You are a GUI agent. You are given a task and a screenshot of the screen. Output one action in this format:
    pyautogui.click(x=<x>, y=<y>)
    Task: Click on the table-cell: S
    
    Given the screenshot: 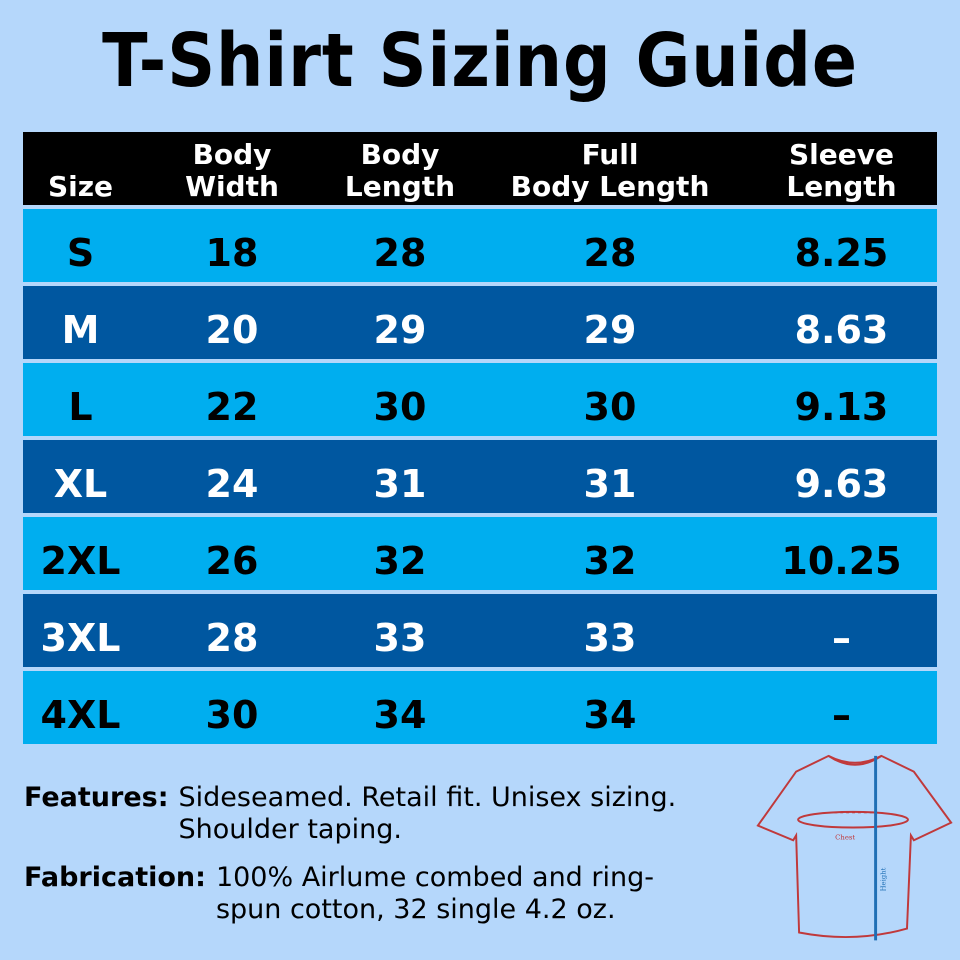 What is the action you would take?
    pyautogui.click(x=80, y=252)
    